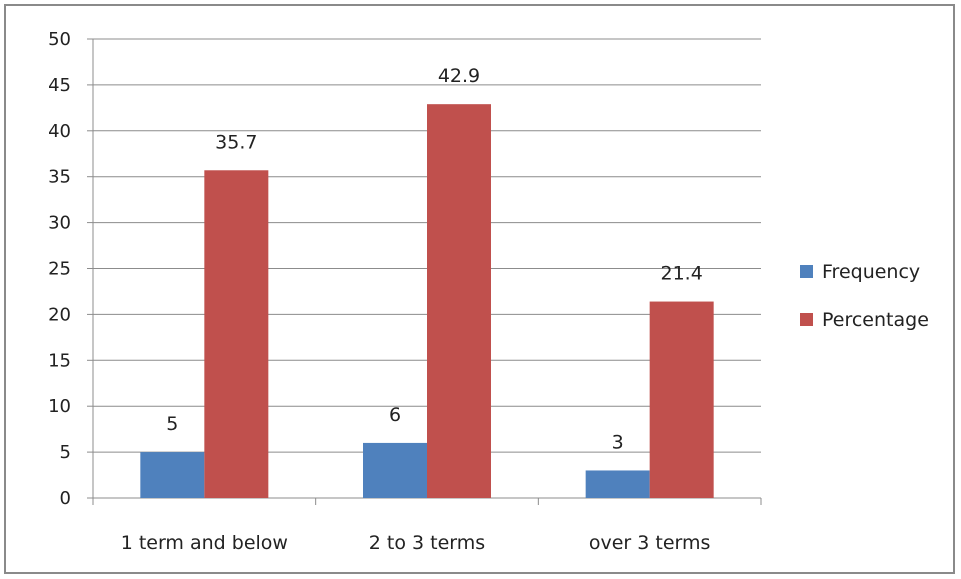 The width and height of the screenshot is (961, 579). I want to click on y-tick-label: 45, so click(59, 85).